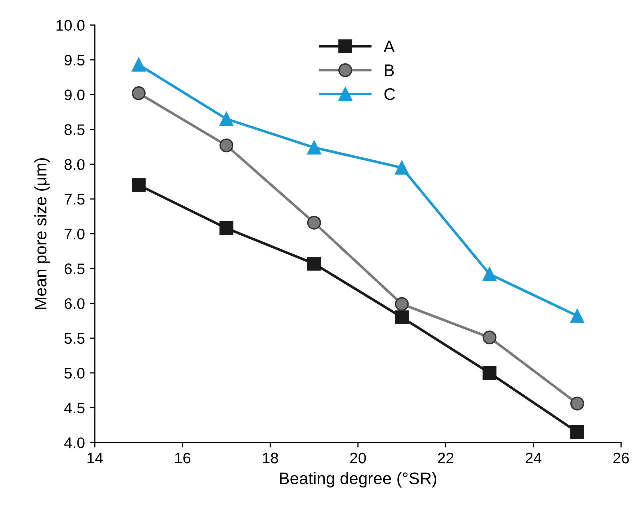 The image size is (634, 506). What do you see at coordinates (74, 269) in the screenshot?
I see `y-tick-label: 6.5` at bounding box center [74, 269].